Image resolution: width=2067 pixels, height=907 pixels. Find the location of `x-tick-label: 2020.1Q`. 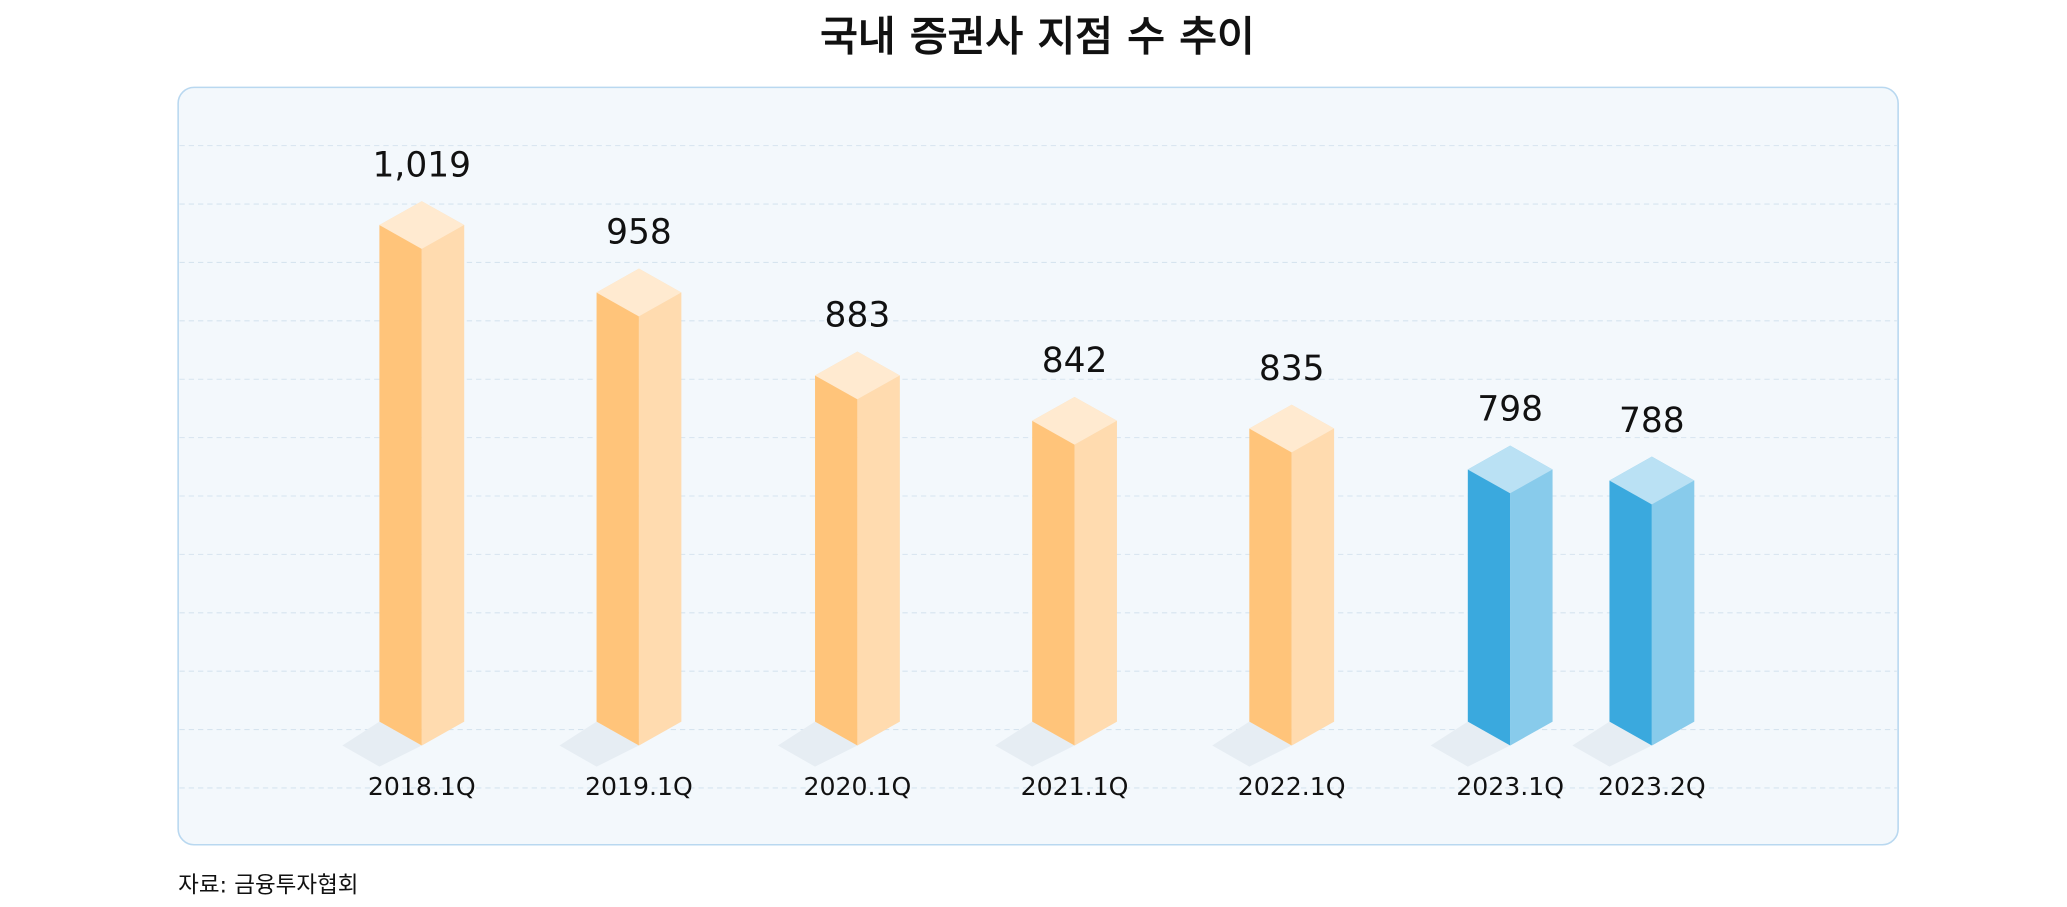

x-tick-label: 2020.1Q is located at coordinates (858, 786).